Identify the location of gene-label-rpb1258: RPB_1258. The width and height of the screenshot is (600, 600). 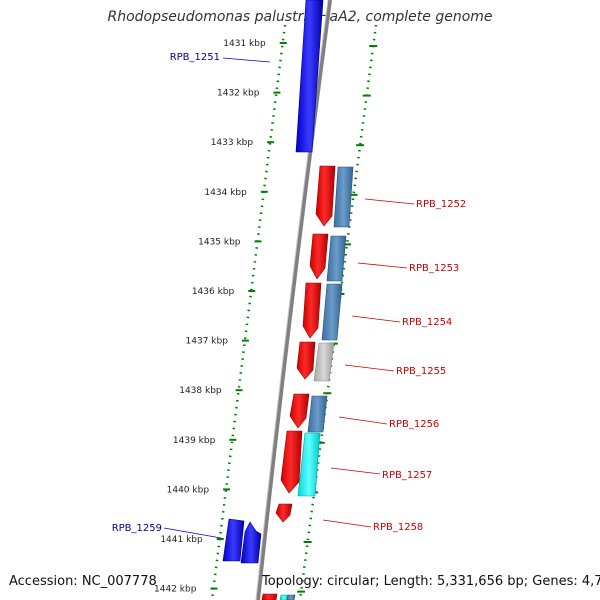
(398, 527).